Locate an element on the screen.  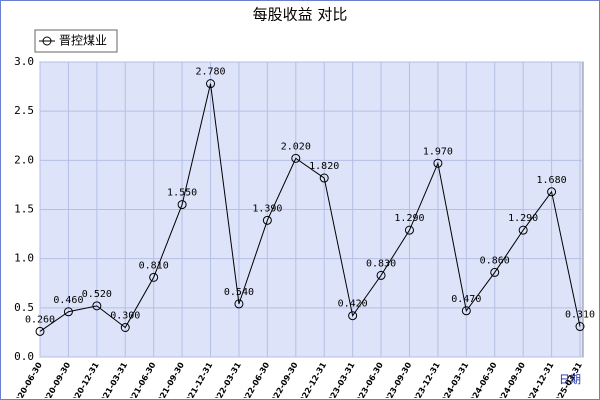
chart-title: 每股收益 对比 is located at coordinates (300, 15).